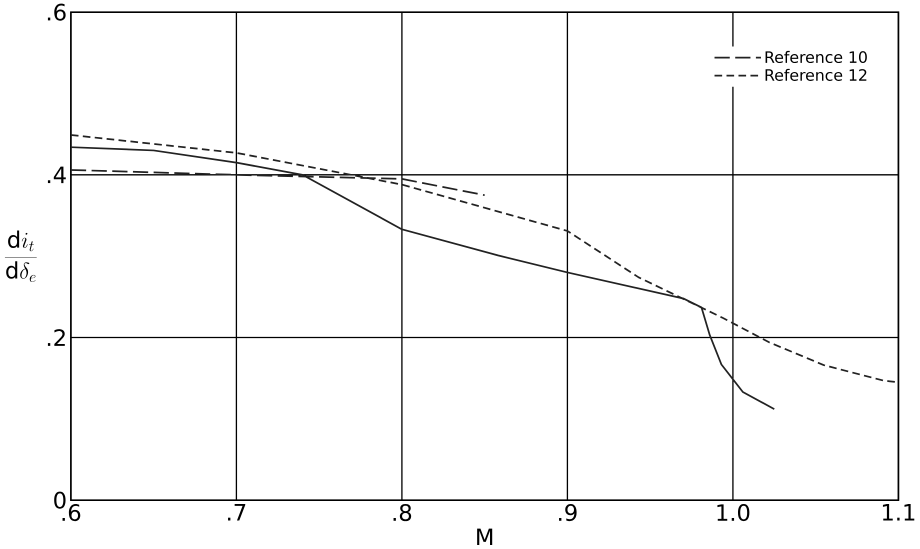 This screenshot has height=549, width=920. I want to click on legend-label: Reference 10, so click(816, 57).